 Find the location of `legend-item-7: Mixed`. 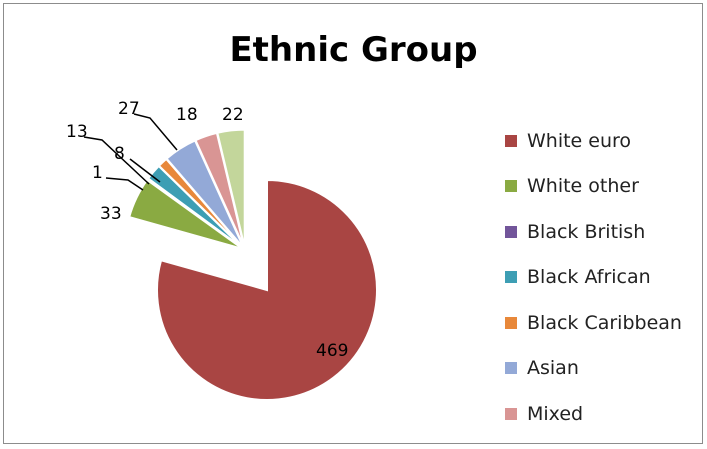

legend-item-7: Mixed is located at coordinates (593, 414).